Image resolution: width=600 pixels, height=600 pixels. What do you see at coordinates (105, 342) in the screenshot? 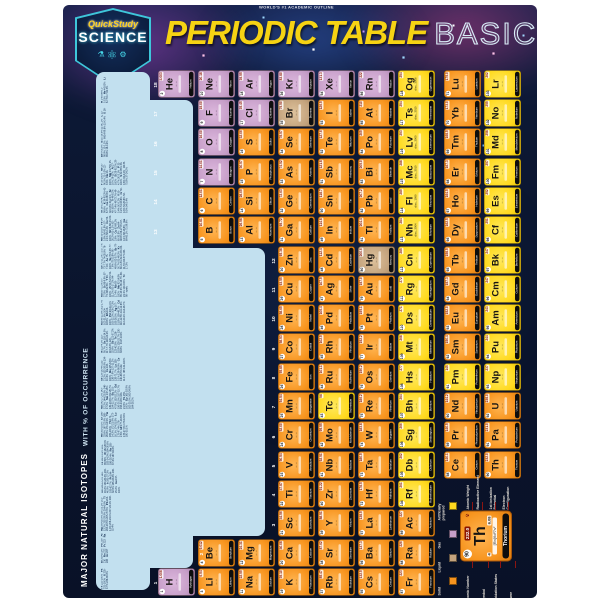
I see `isotope-symbol: Sn` at bounding box center [105, 342].